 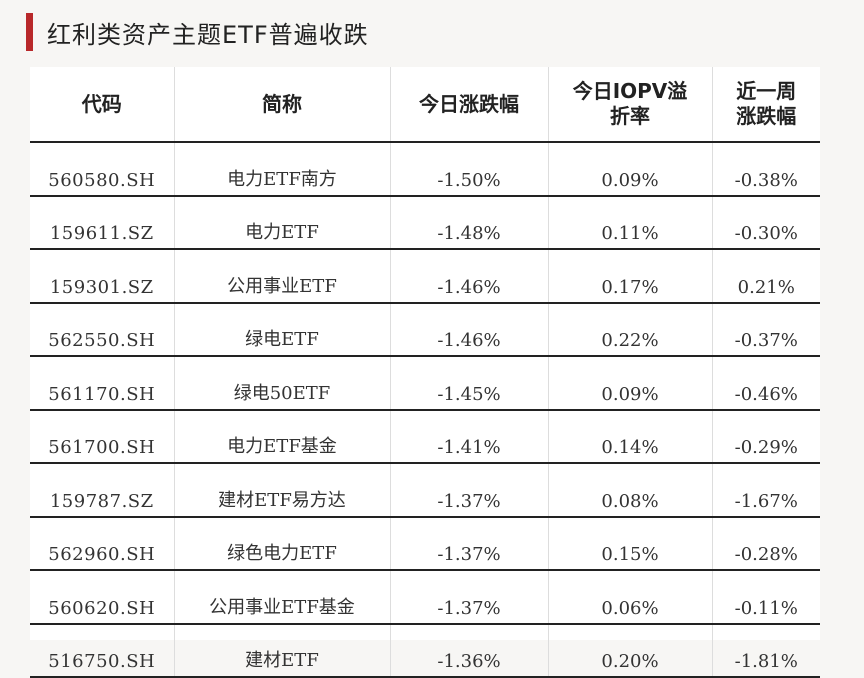 I want to click on title-bar: 红利类资产主题ETF普遍收跌, so click(x=197, y=32).